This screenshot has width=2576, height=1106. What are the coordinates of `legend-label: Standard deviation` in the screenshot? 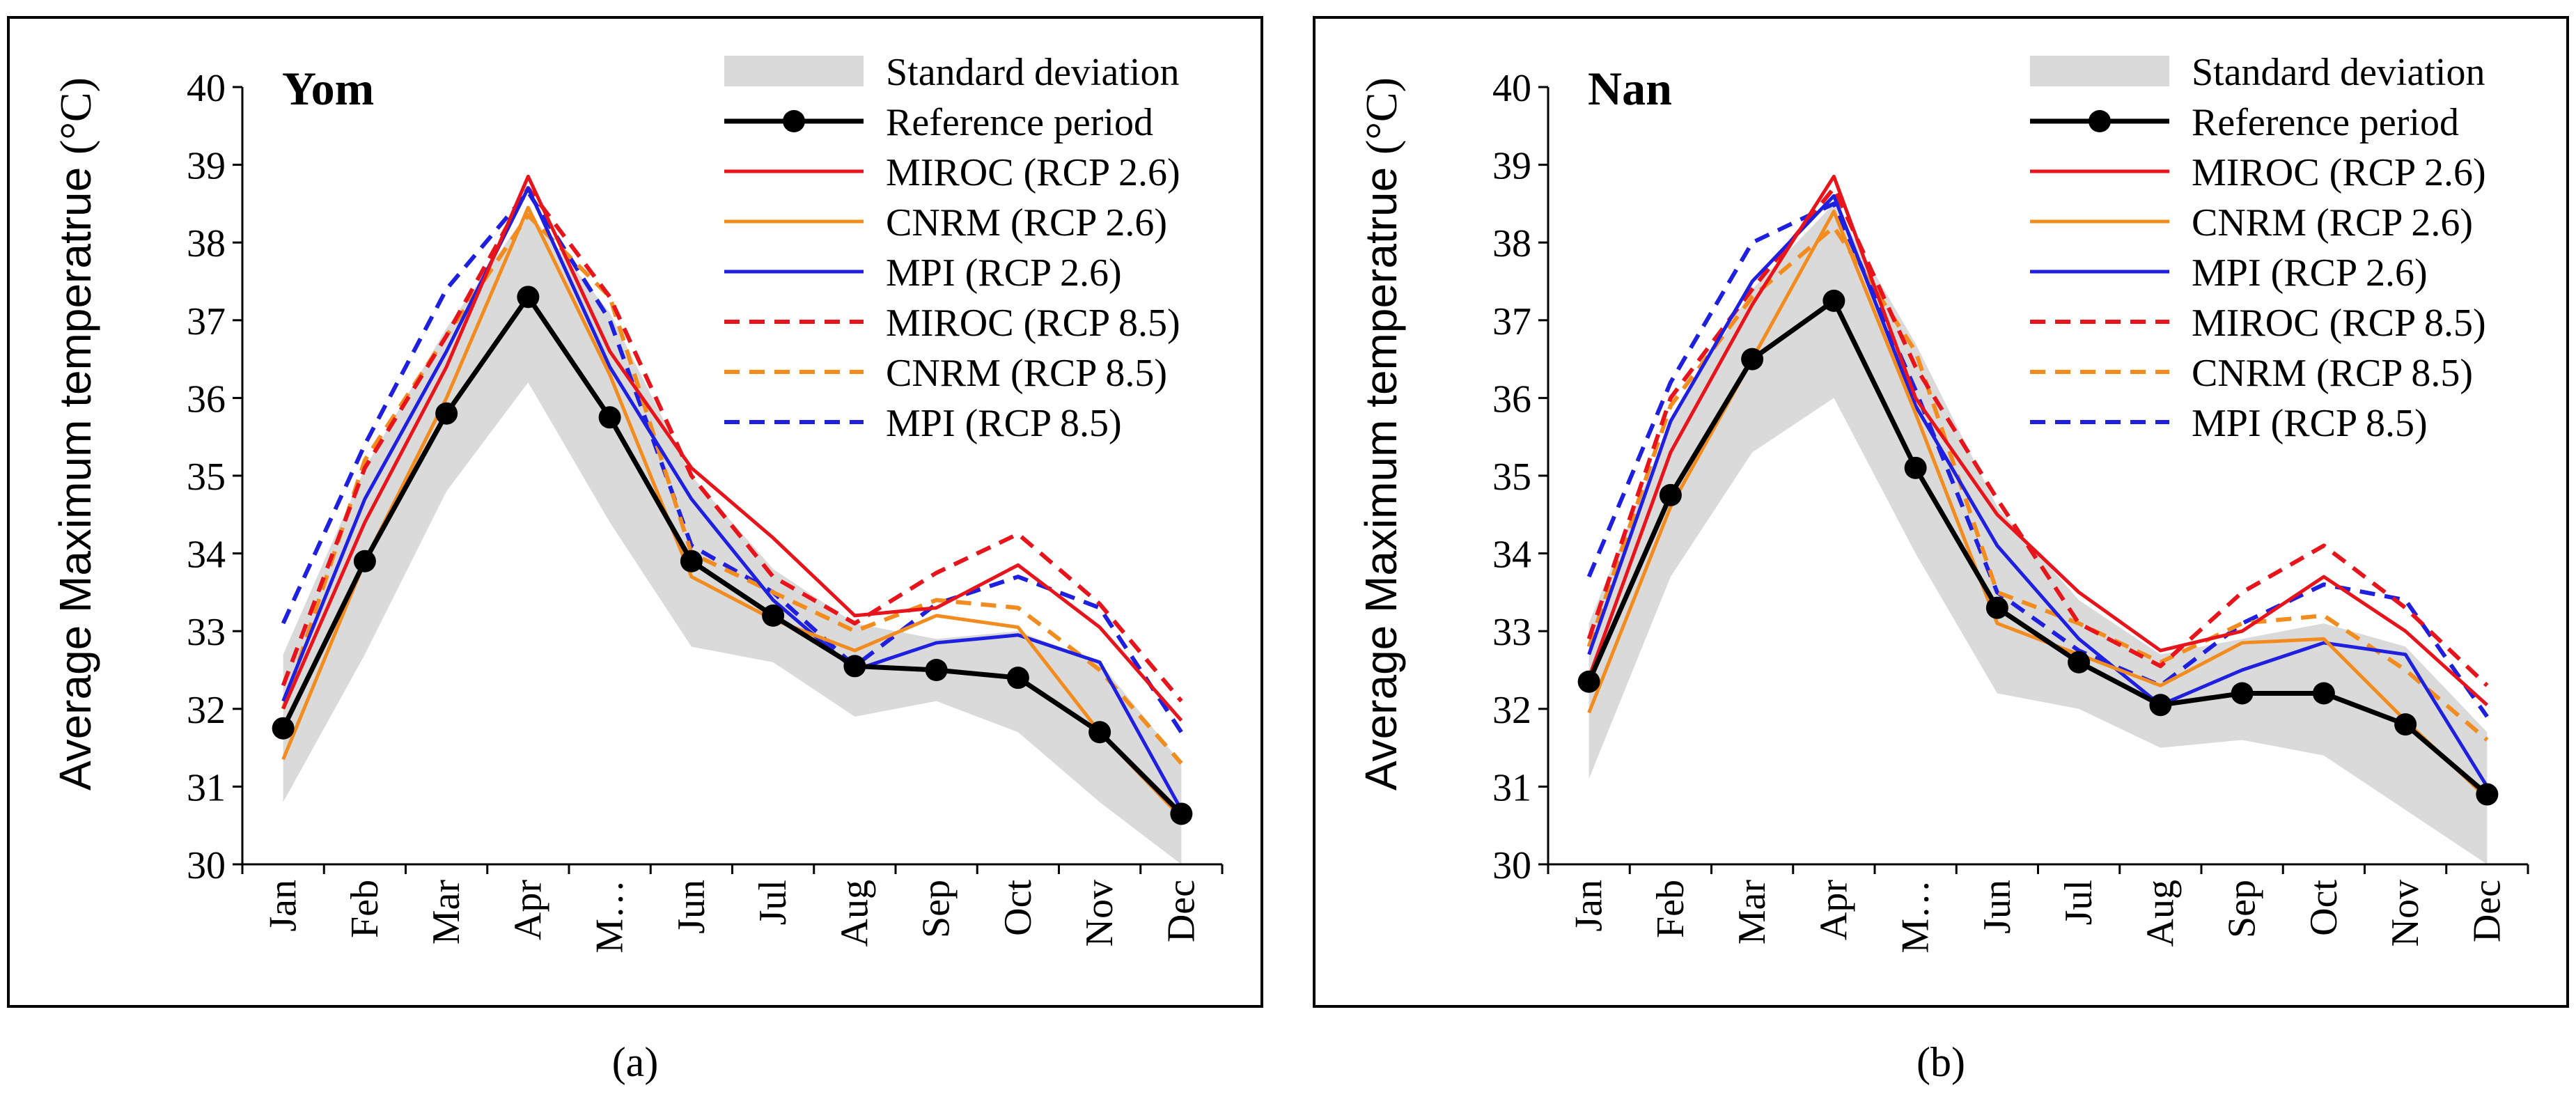 It's located at (2339, 72).